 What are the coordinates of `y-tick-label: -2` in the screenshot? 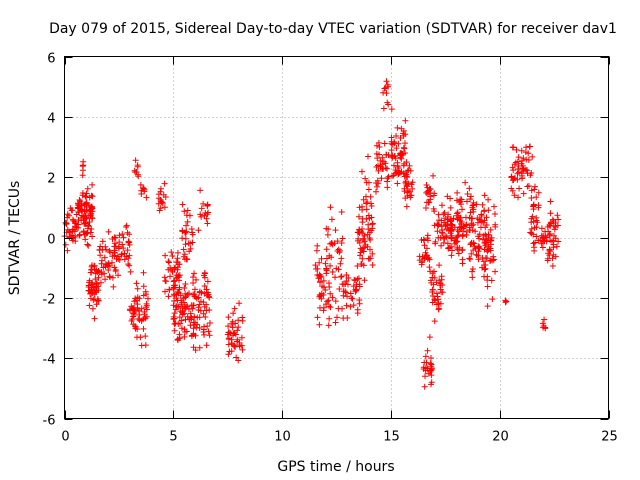 It's located at (49, 300).